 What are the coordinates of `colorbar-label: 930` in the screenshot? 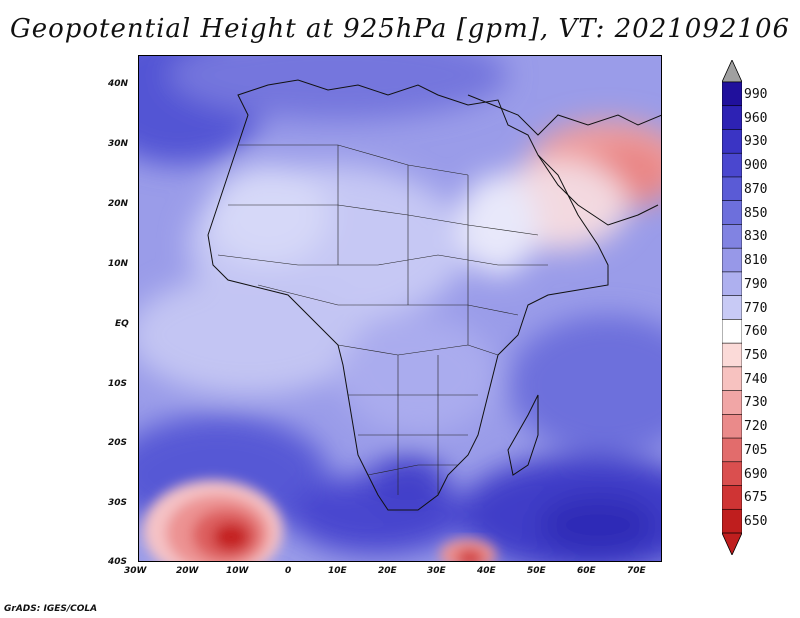 It's located at (756, 142).